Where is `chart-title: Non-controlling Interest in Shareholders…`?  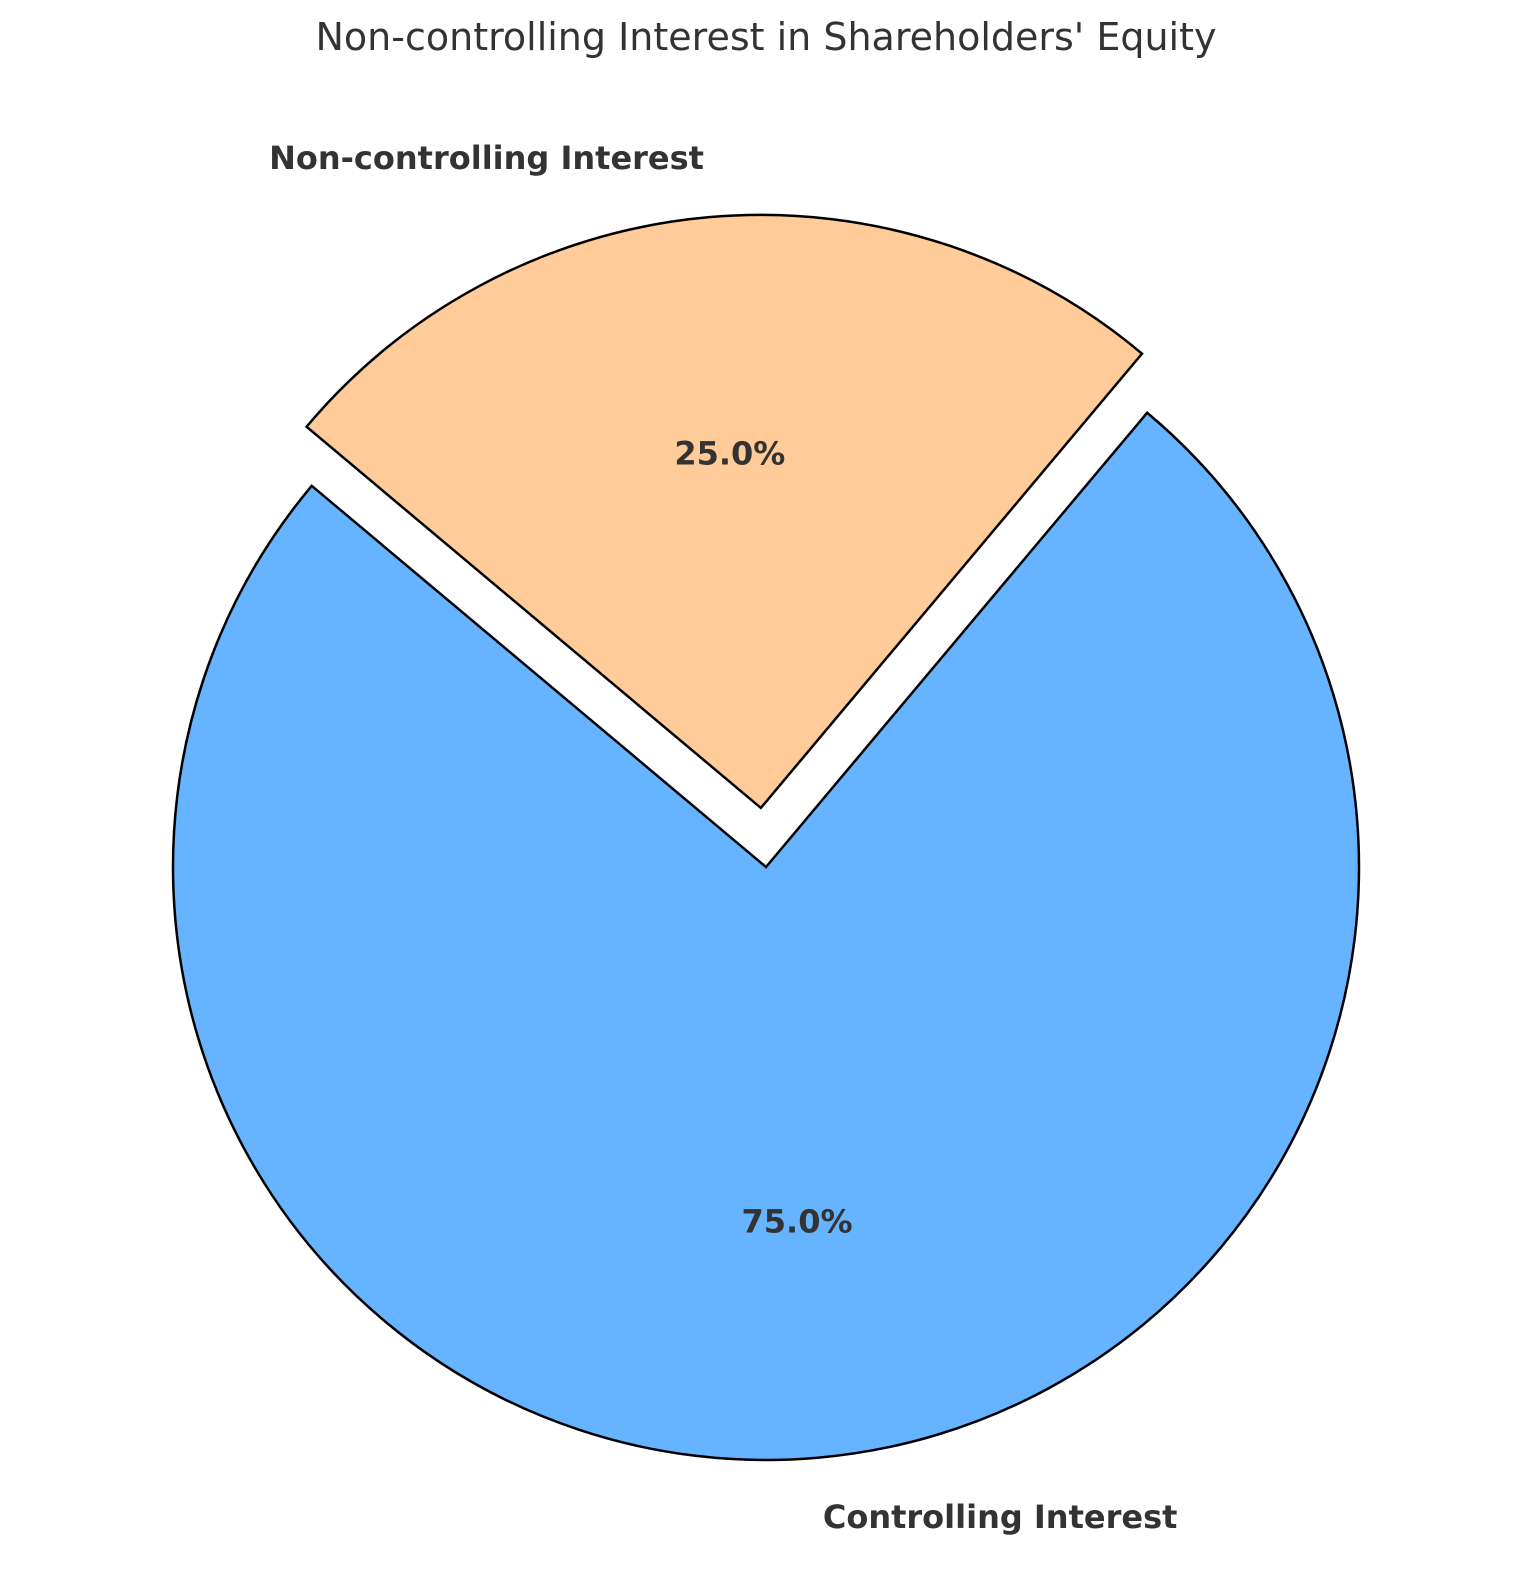
chart-title: Non-controlling Interest in Shareholders… is located at coordinates (766, 37).